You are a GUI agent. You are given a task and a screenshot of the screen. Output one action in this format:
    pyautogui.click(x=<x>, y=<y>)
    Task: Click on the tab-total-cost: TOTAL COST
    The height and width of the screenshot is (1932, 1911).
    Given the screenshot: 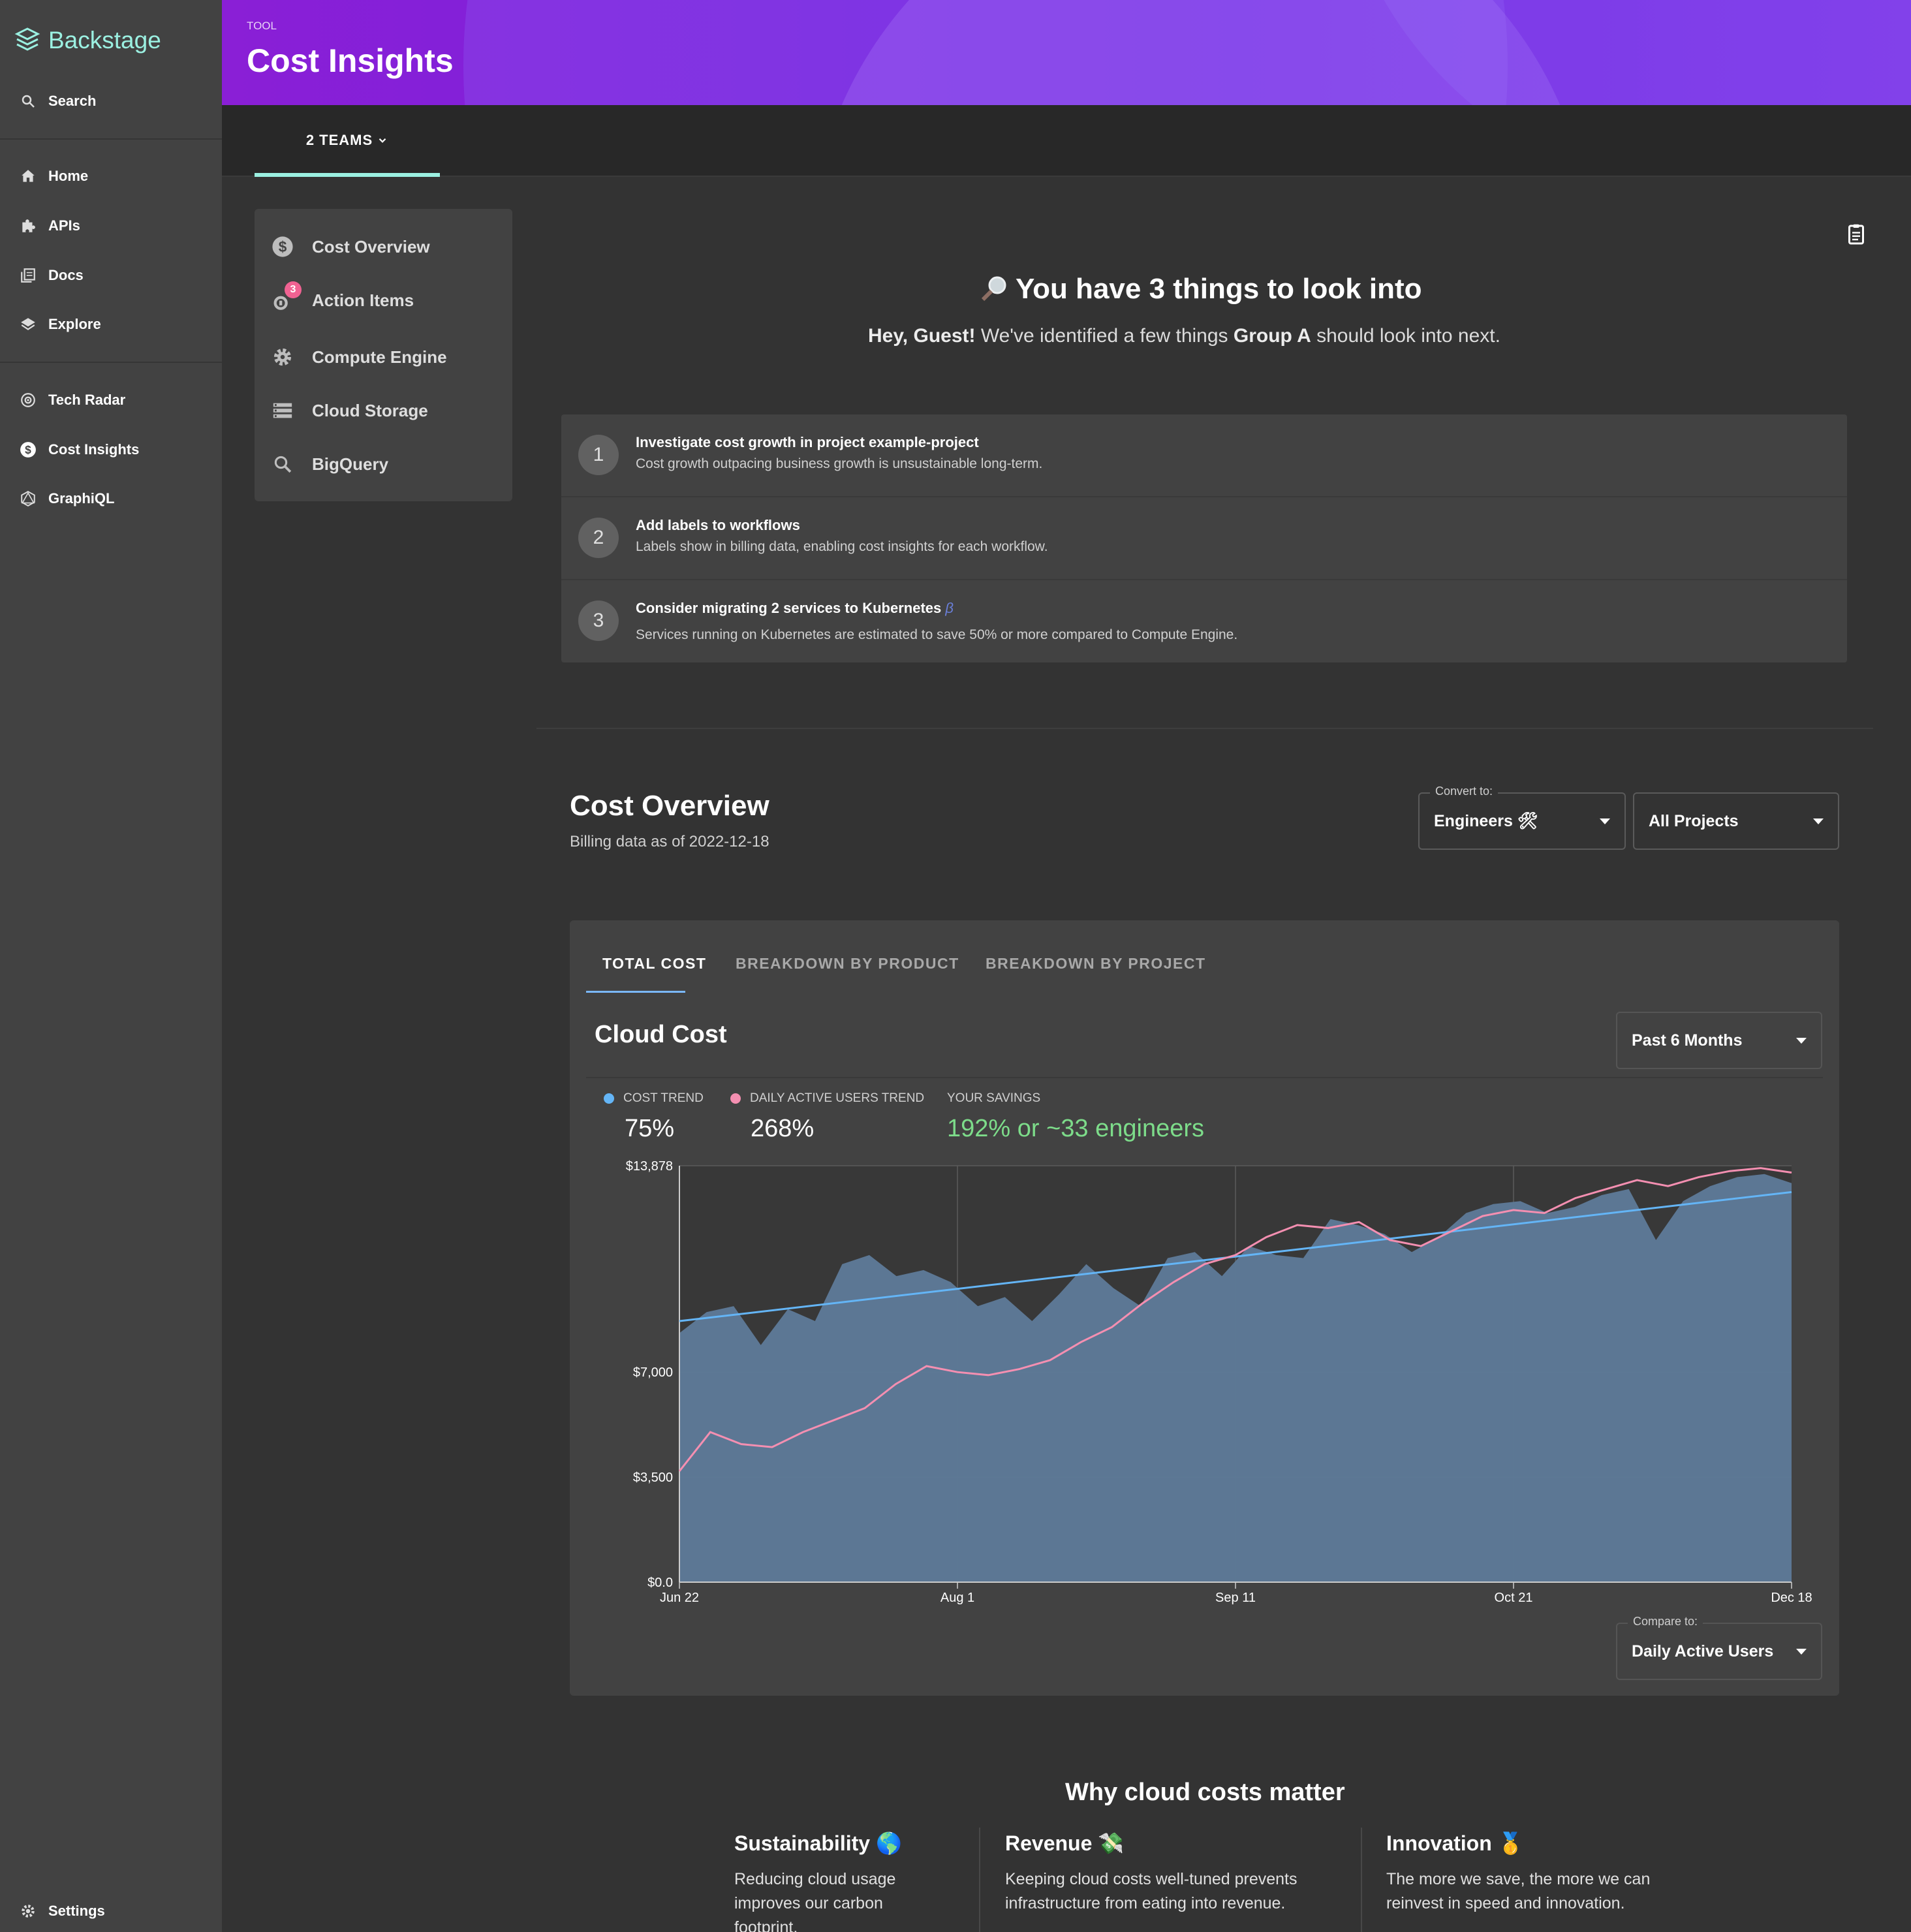 What is the action you would take?
    pyautogui.click(x=654, y=963)
    